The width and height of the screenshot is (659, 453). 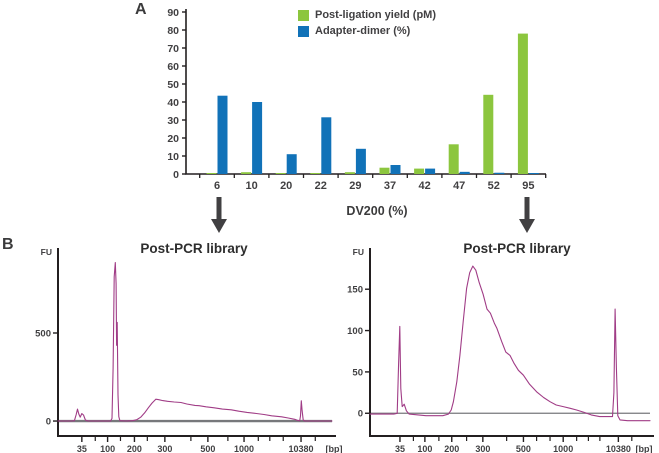 What do you see at coordinates (173, 103) in the screenshot?
I see `y-tick-label-40: 40` at bounding box center [173, 103].